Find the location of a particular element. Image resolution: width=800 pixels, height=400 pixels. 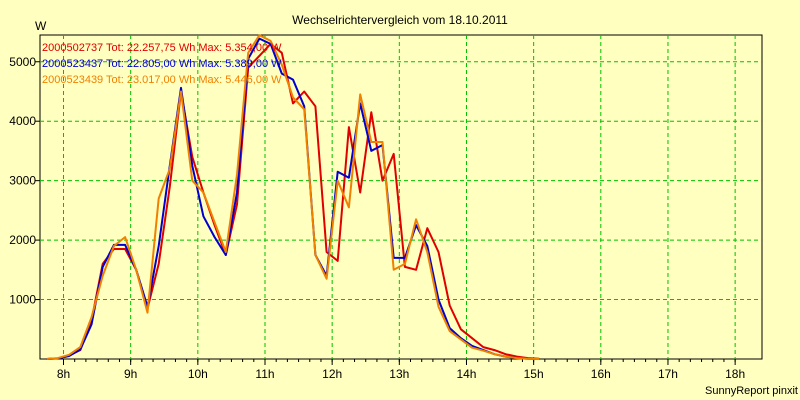

x-tick-label: 15h is located at coordinates (534, 374).